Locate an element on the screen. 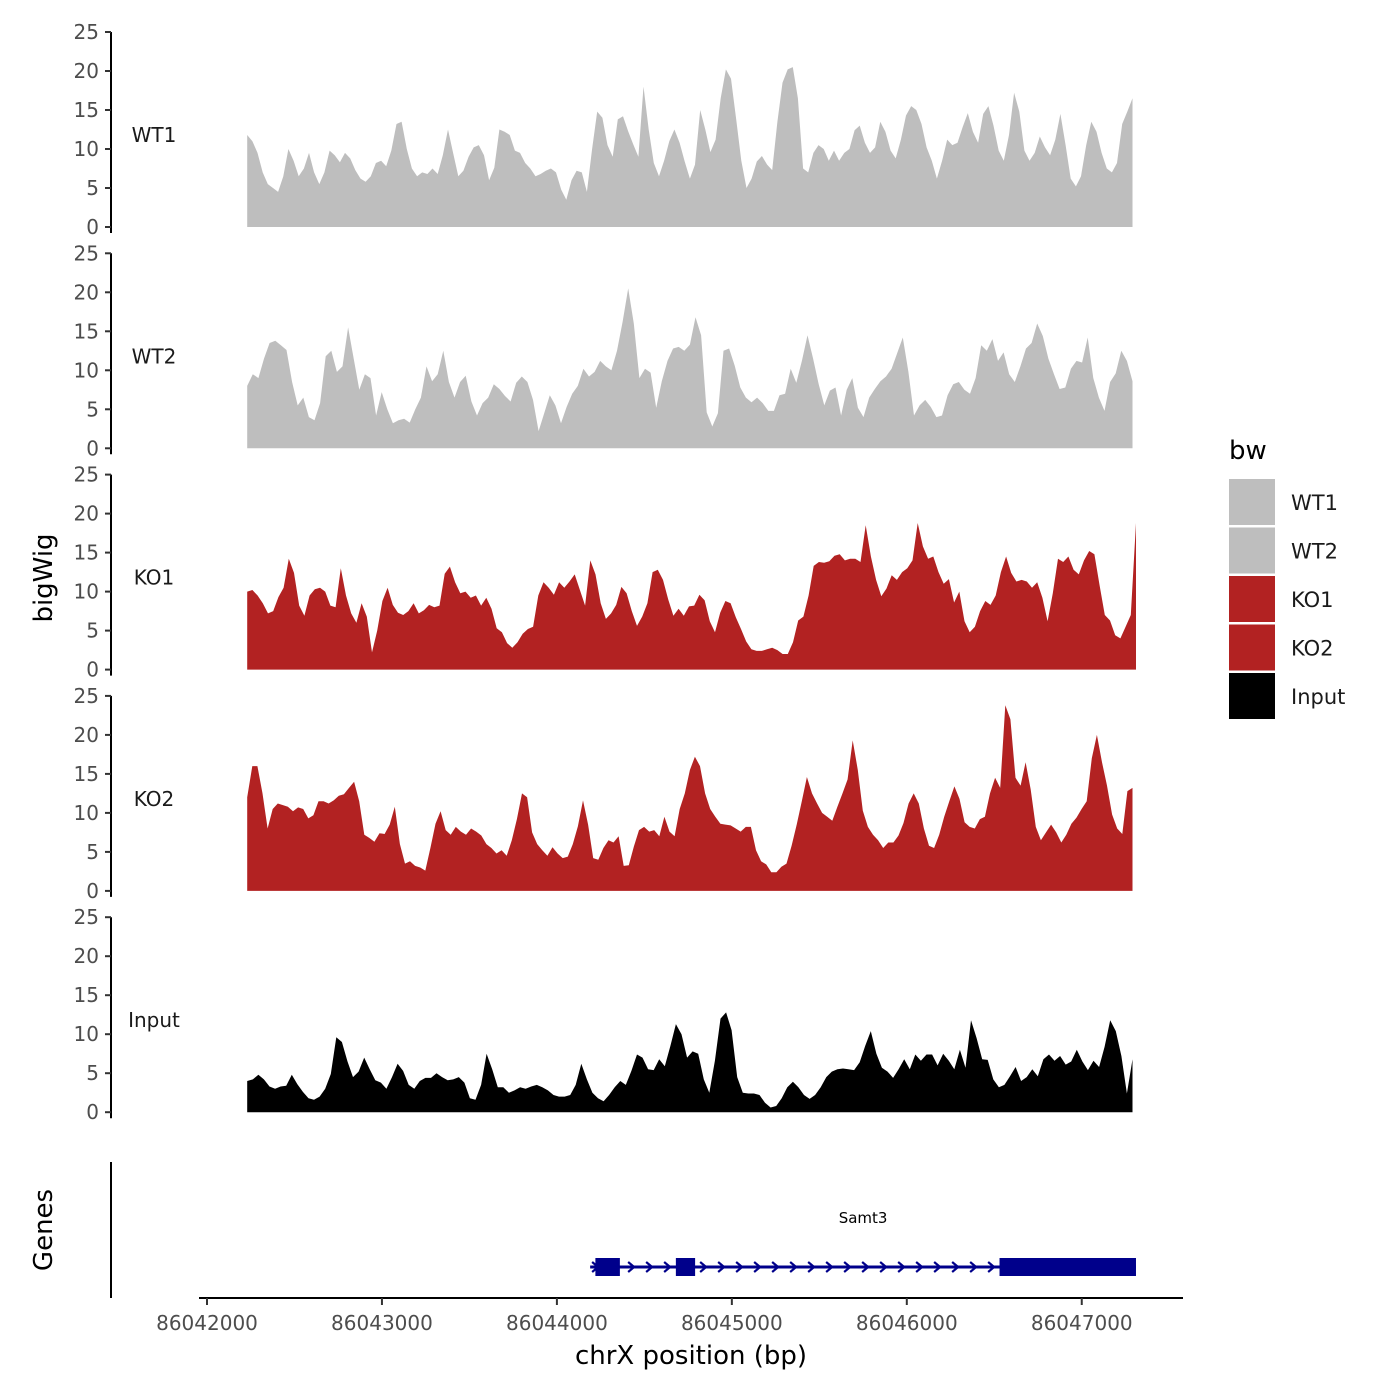 This screenshot has height=1400, width=1400. x-tick-label: 86047000 is located at coordinates (1082, 1323).